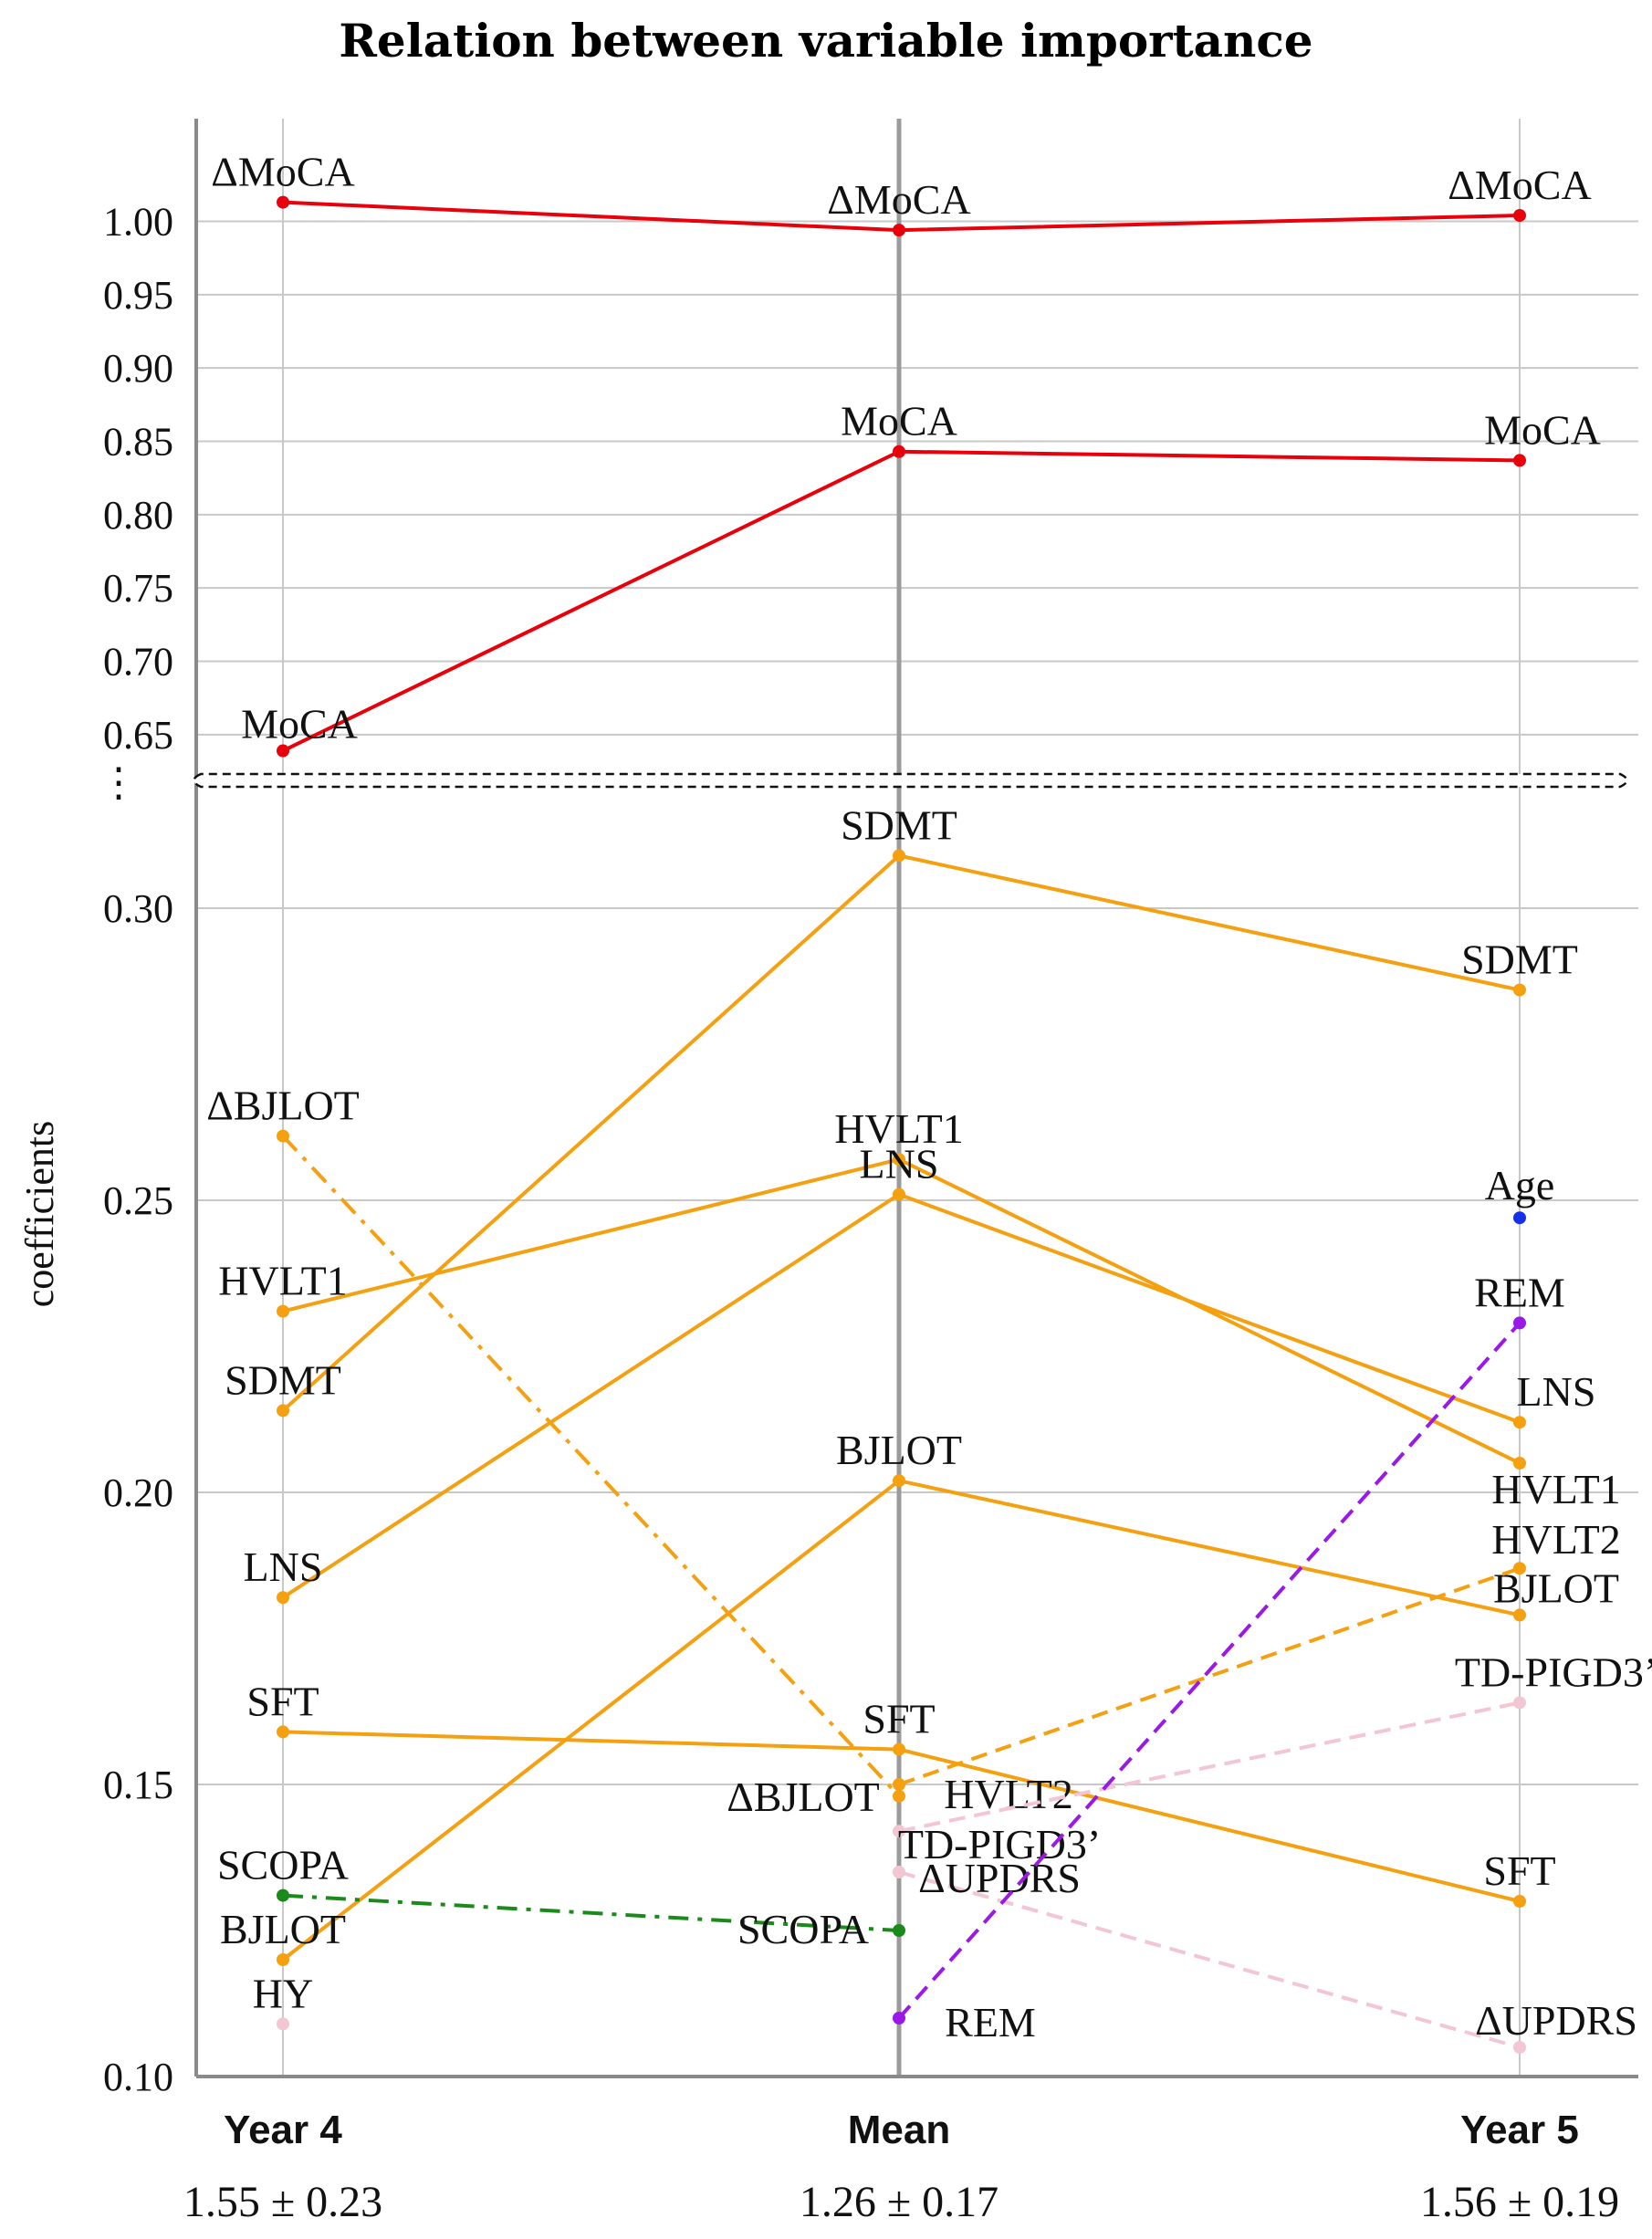 The image size is (1652, 2239). I want to click on y-tick-label: 0.80, so click(138, 515).